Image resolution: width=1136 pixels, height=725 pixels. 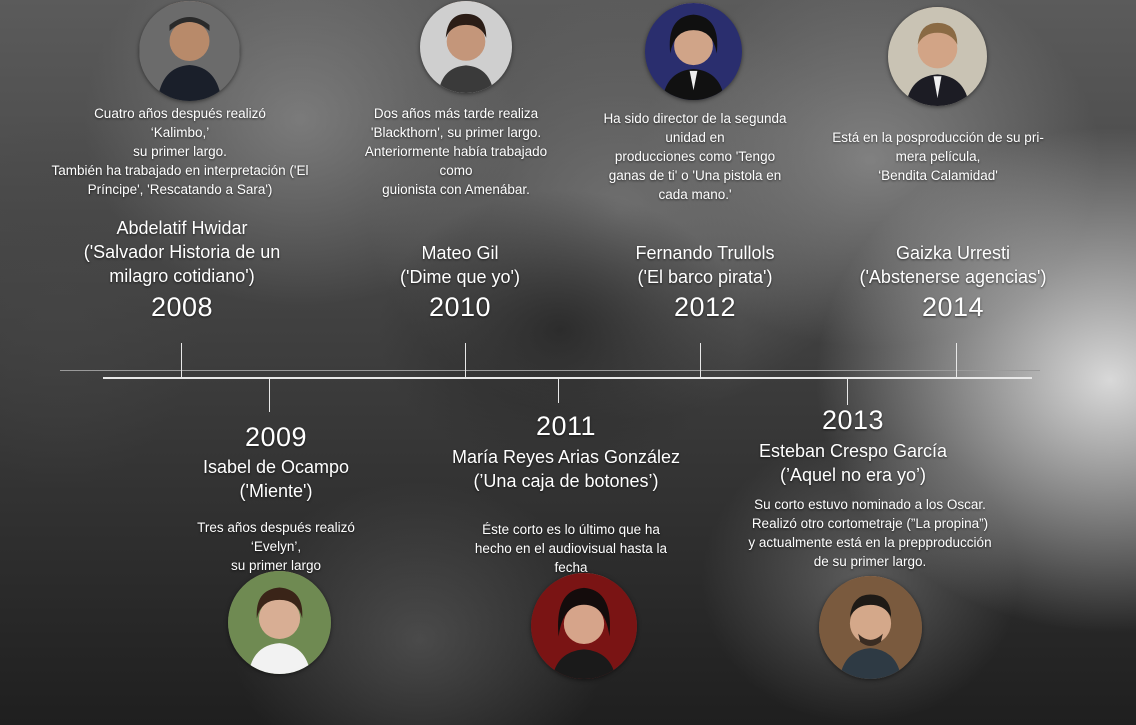 What do you see at coordinates (465, 360) in the screenshot?
I see `timeline-tick-2010` at bounding box center [465, 360].